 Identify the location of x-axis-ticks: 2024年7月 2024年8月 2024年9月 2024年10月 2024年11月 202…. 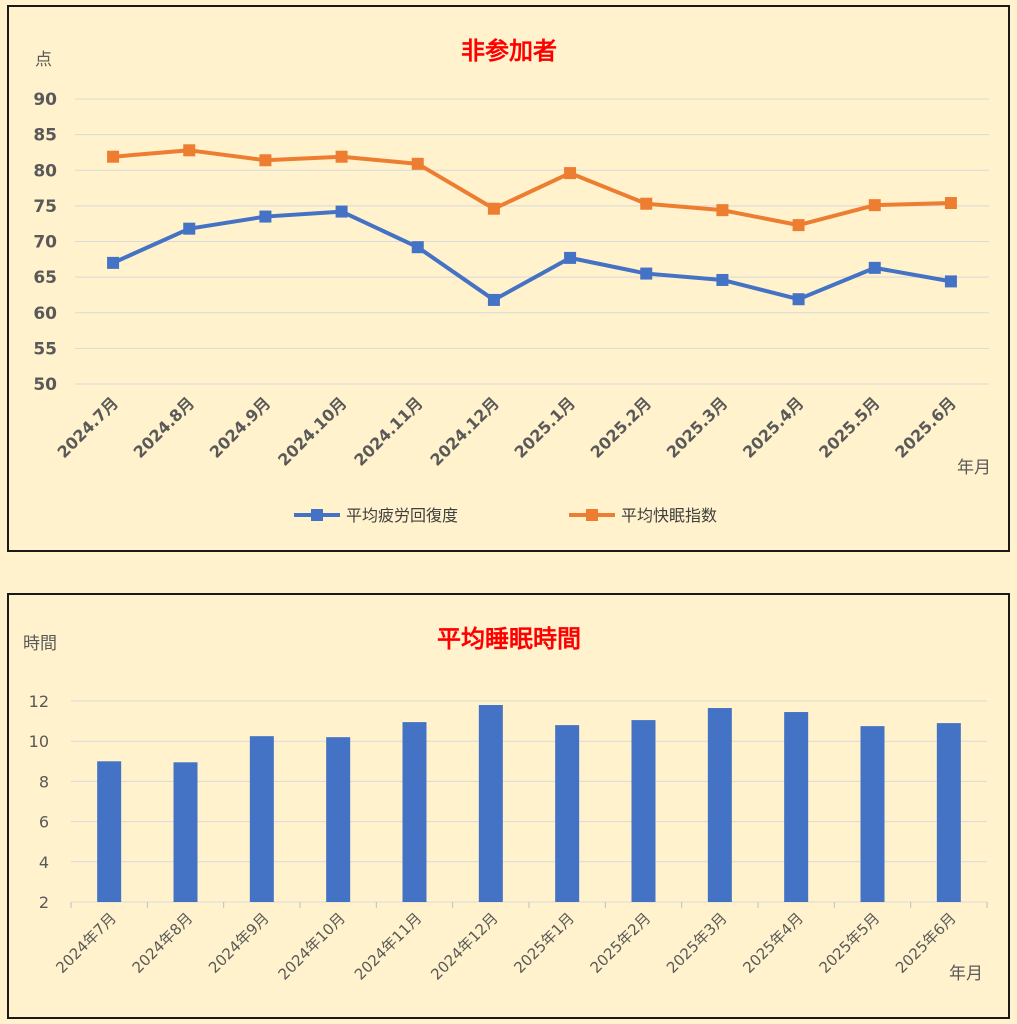
(520, 943).